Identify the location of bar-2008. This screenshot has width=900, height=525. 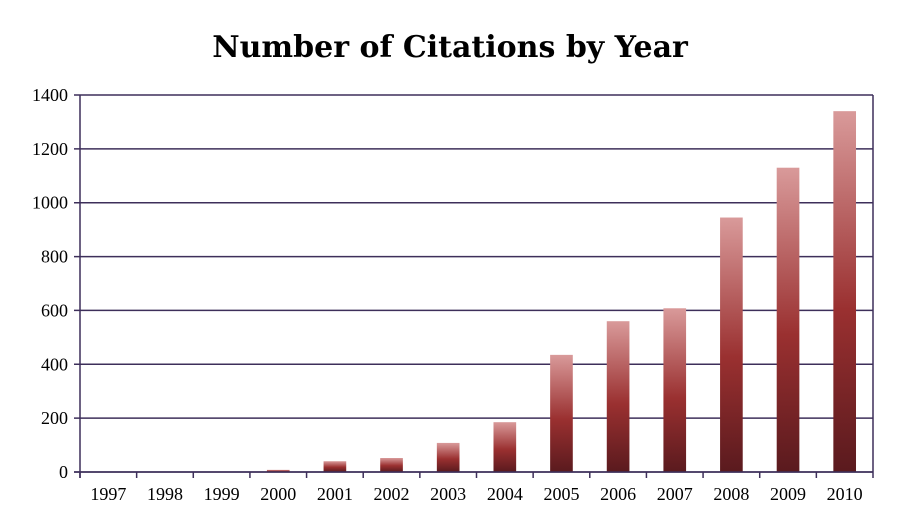
(731, 344).